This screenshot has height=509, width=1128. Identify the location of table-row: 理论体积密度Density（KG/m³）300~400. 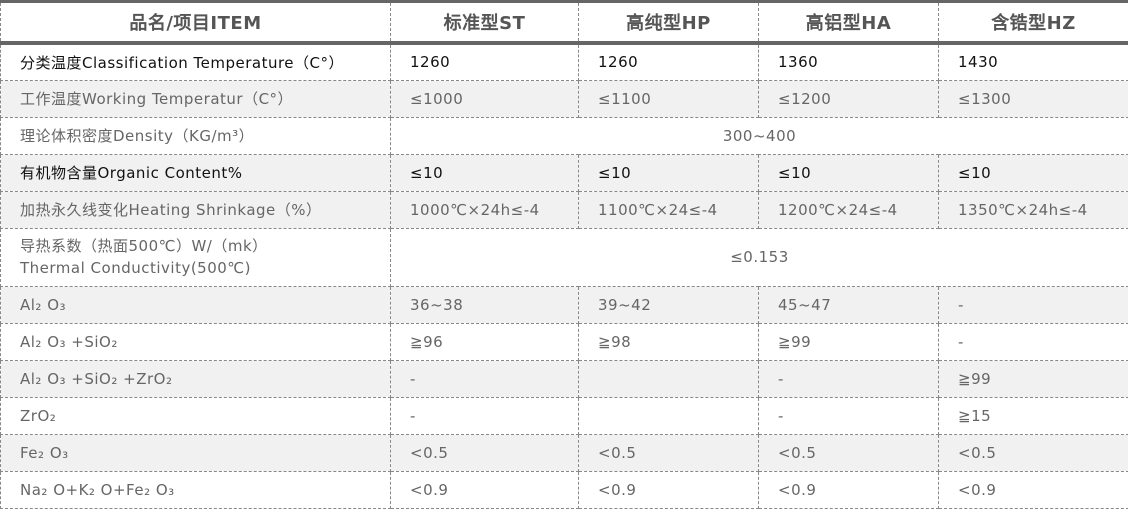
(564, 135).